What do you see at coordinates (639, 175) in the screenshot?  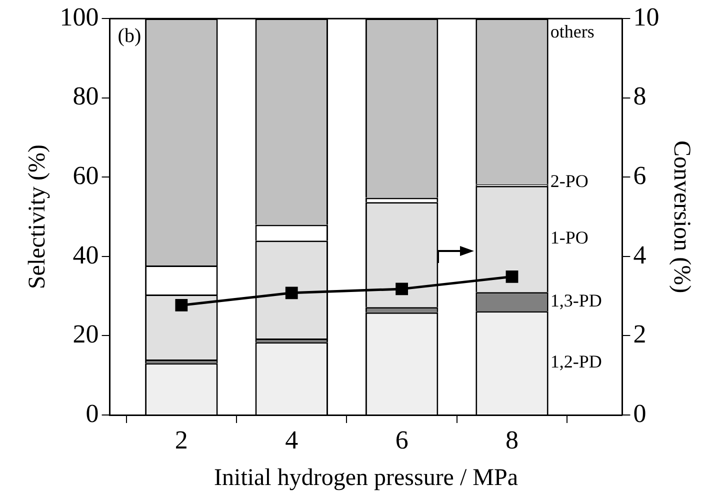 I see `y2-tick-label: 6` at bounding box center [639, 175].